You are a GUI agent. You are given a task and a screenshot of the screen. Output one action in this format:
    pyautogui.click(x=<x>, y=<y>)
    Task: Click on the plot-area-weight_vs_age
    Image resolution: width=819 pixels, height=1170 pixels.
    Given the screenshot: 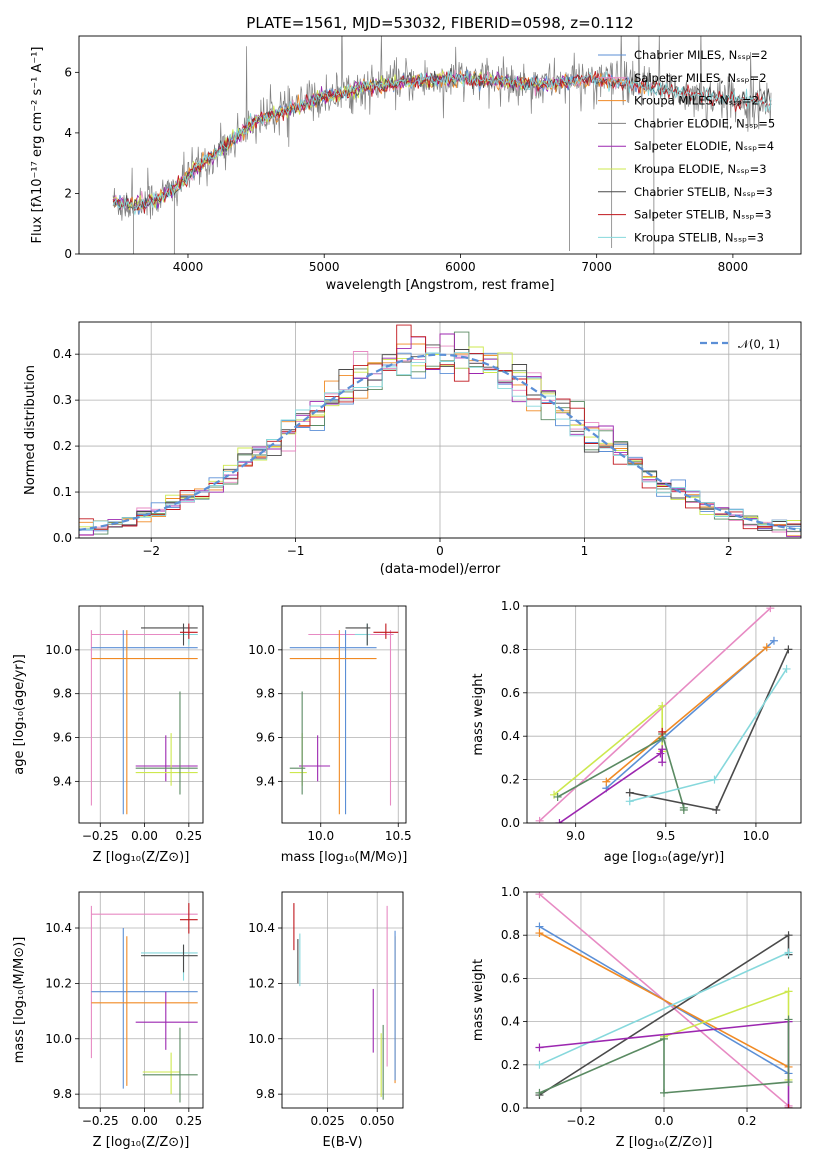 What is the action you would take?
    pyautogui.click(x=664, y=714)
    